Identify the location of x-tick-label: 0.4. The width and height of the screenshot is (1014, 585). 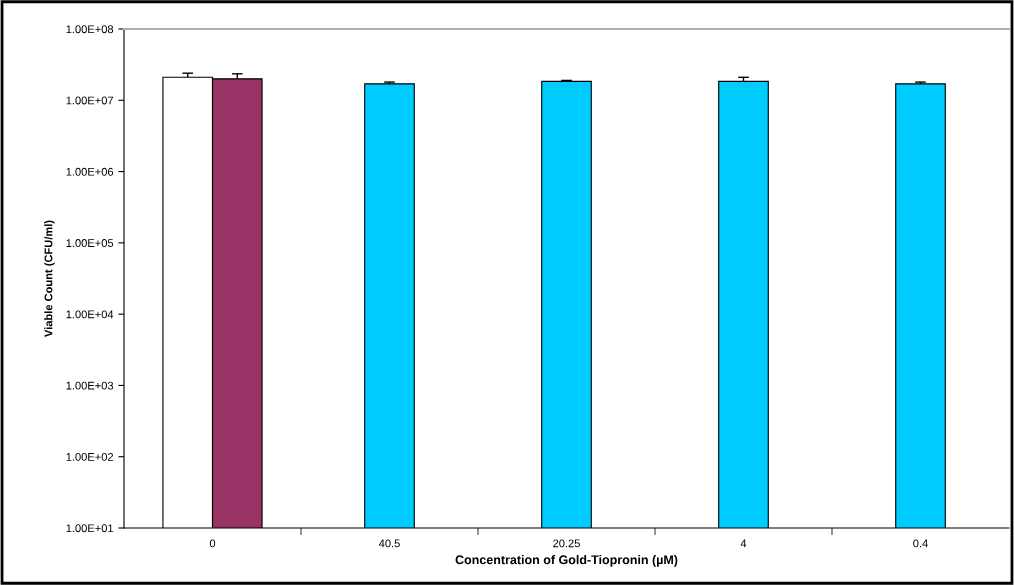
(920, 543).